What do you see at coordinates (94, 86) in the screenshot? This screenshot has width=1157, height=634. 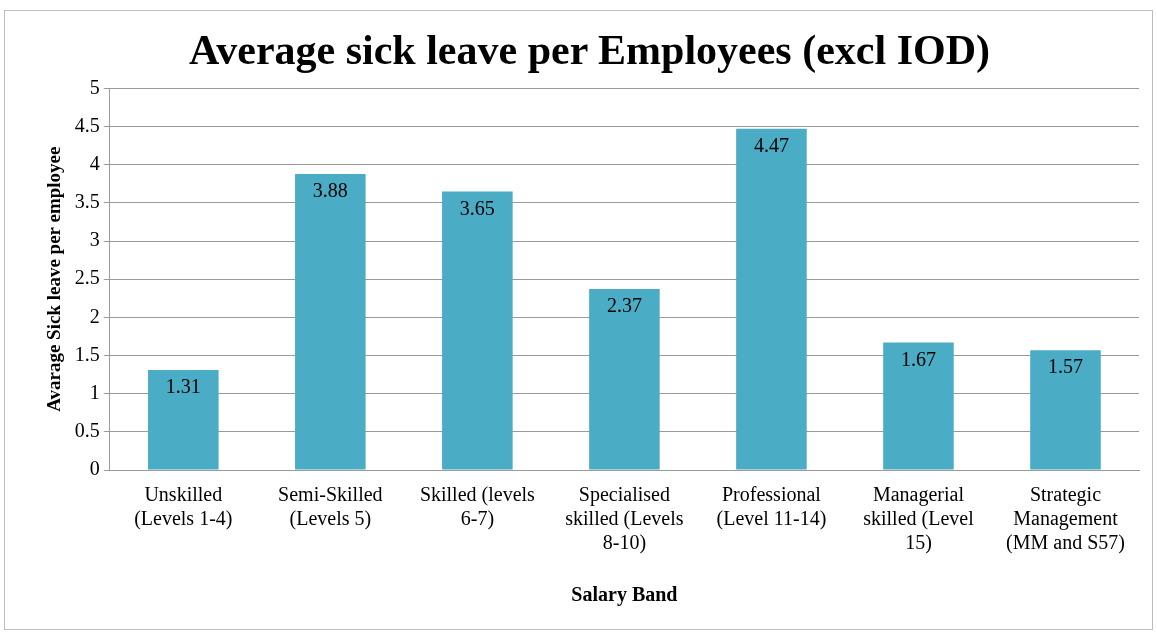 I see `y-tick-label: 5` at bounding box center [94, 86].